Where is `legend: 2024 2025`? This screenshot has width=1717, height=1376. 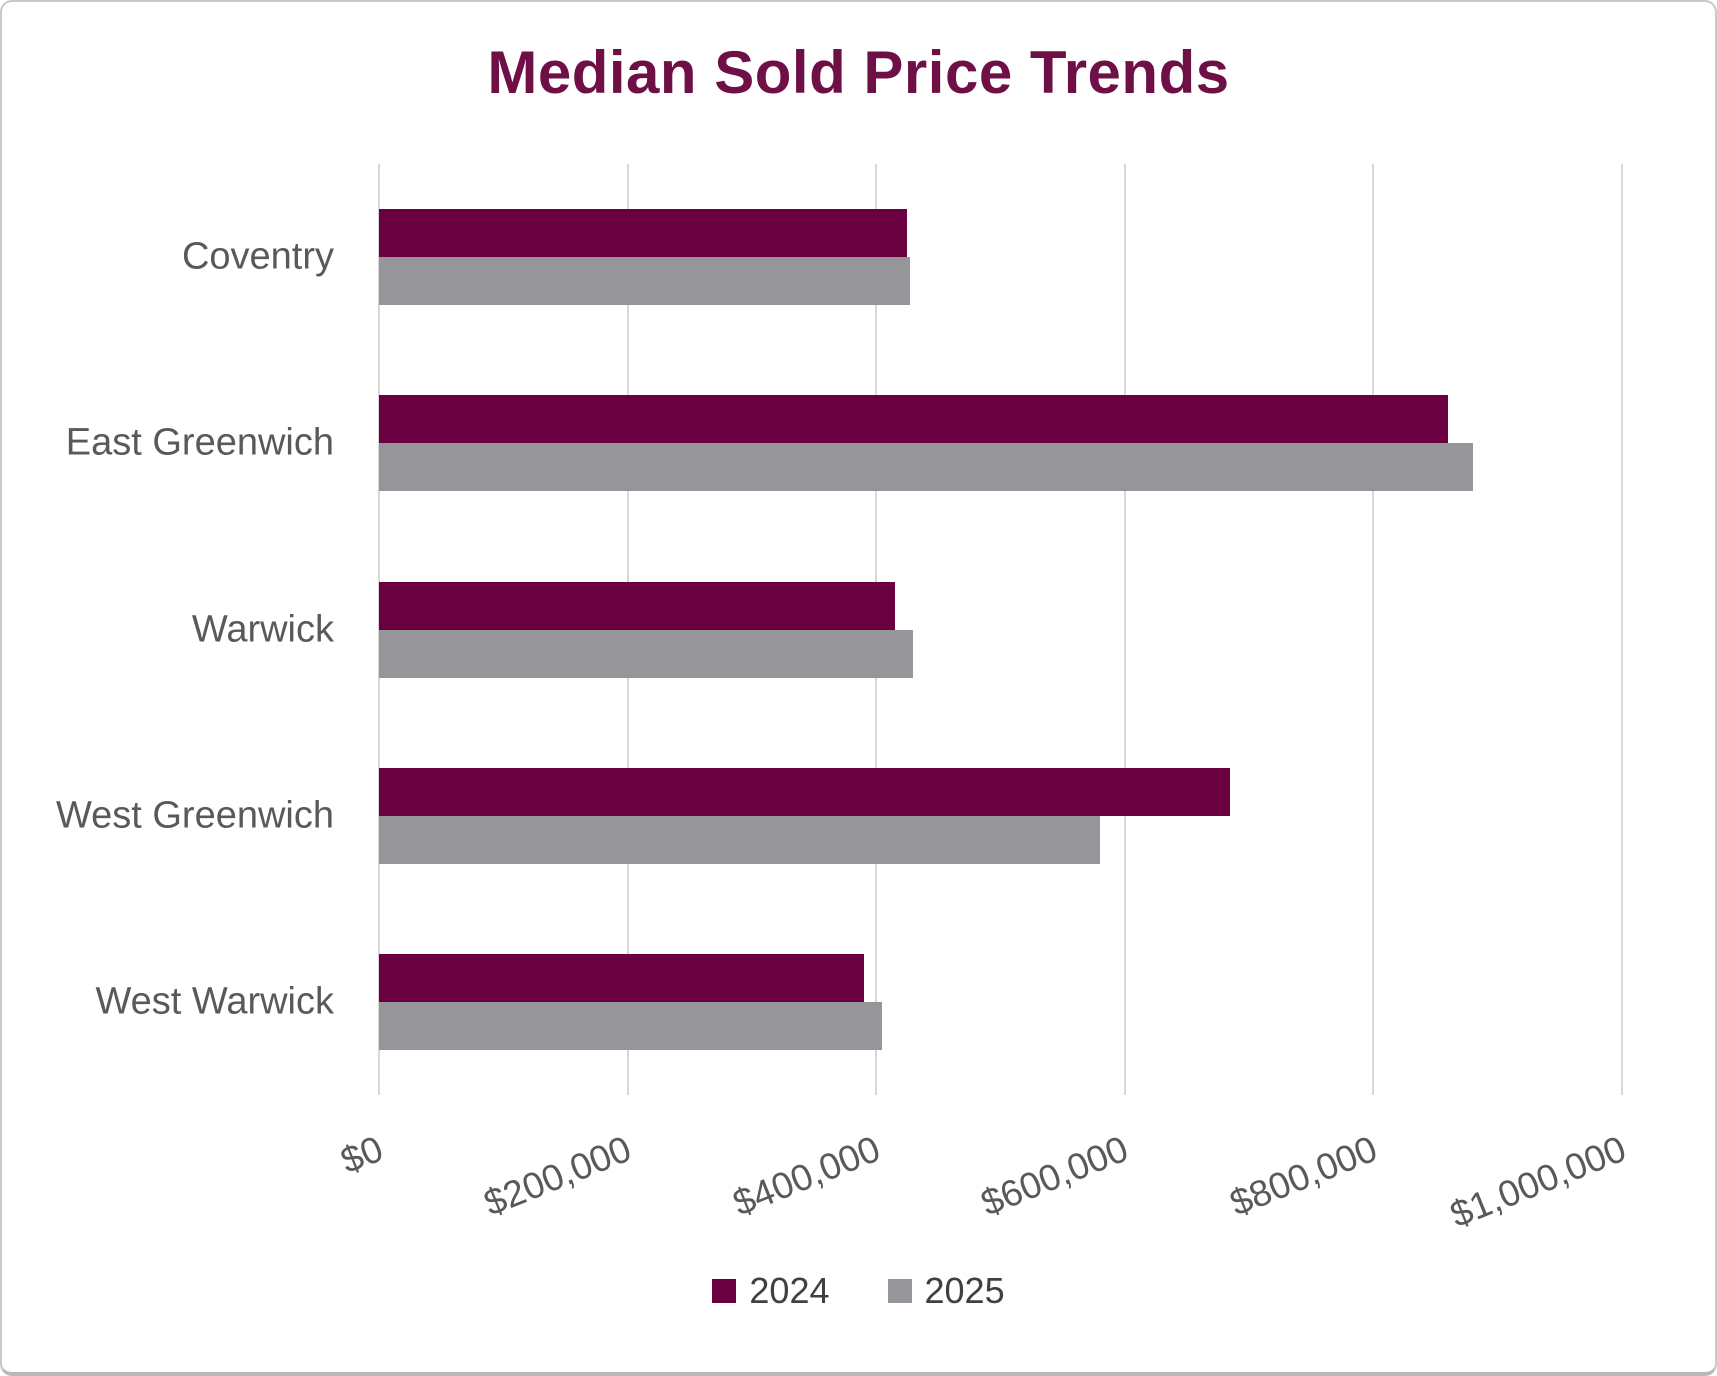
legend: 2024 2025 is located at coordinates (858, 1291).